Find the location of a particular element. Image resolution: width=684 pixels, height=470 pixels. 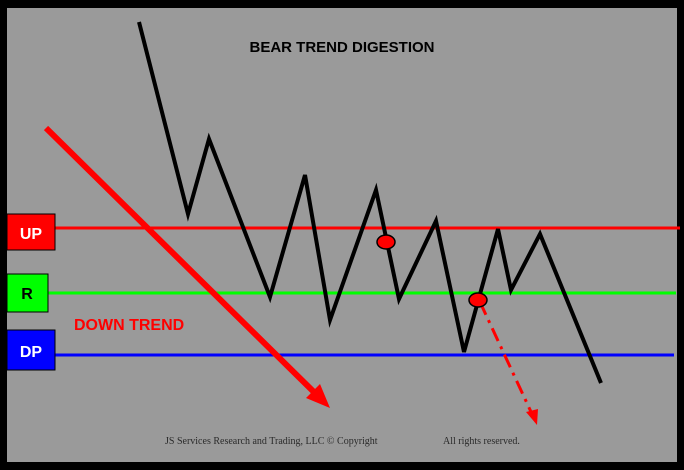

projection-arrowhead is located at coordinates (532, 417).